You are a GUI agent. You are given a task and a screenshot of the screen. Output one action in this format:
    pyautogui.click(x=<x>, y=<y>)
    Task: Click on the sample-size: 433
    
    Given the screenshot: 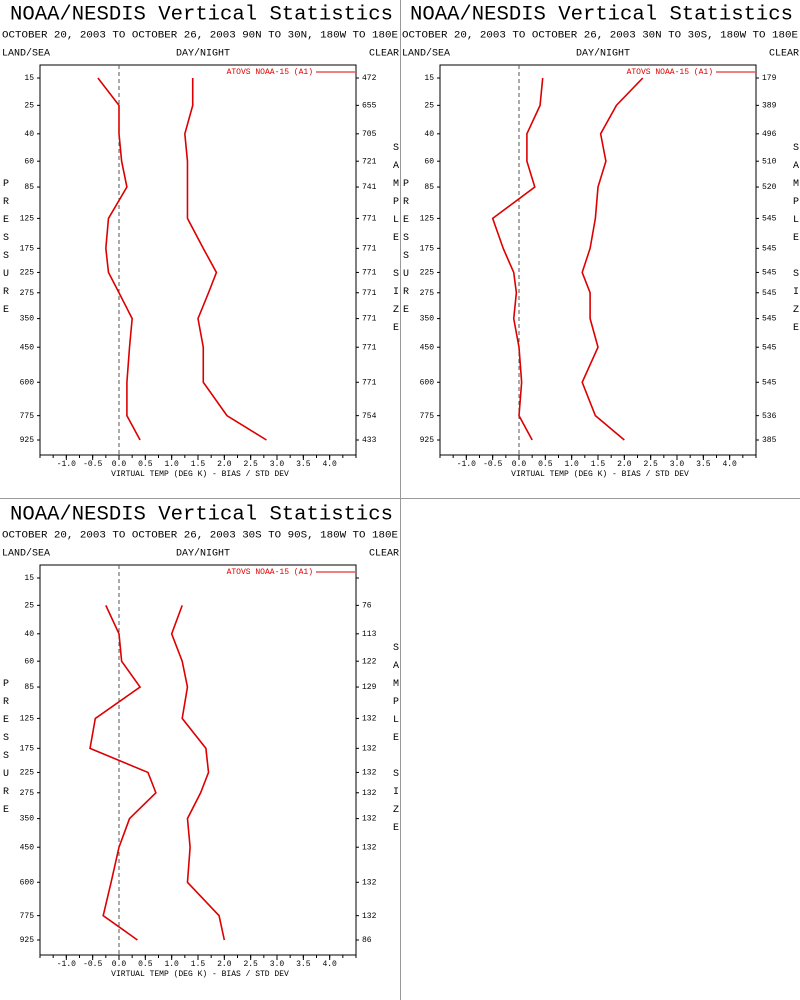 What is the action you would take?
    pyautogui.click(x=369, y=440)
    